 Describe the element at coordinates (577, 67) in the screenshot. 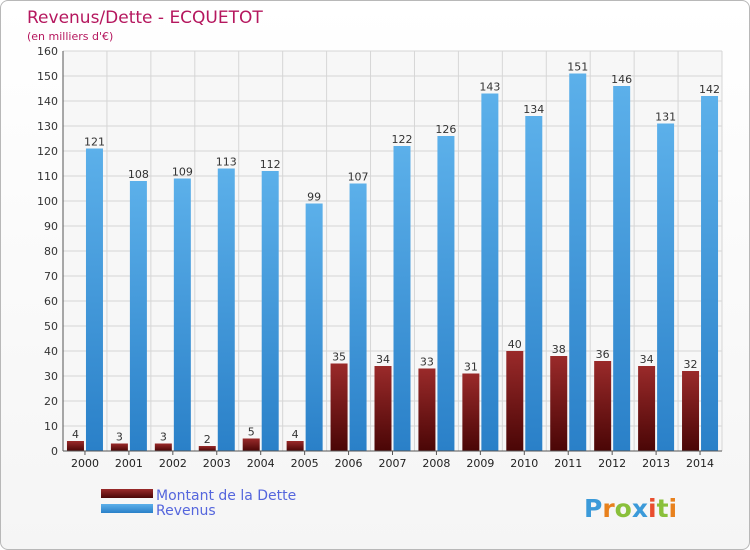

I see `data-label-revenue: 151` at that location.